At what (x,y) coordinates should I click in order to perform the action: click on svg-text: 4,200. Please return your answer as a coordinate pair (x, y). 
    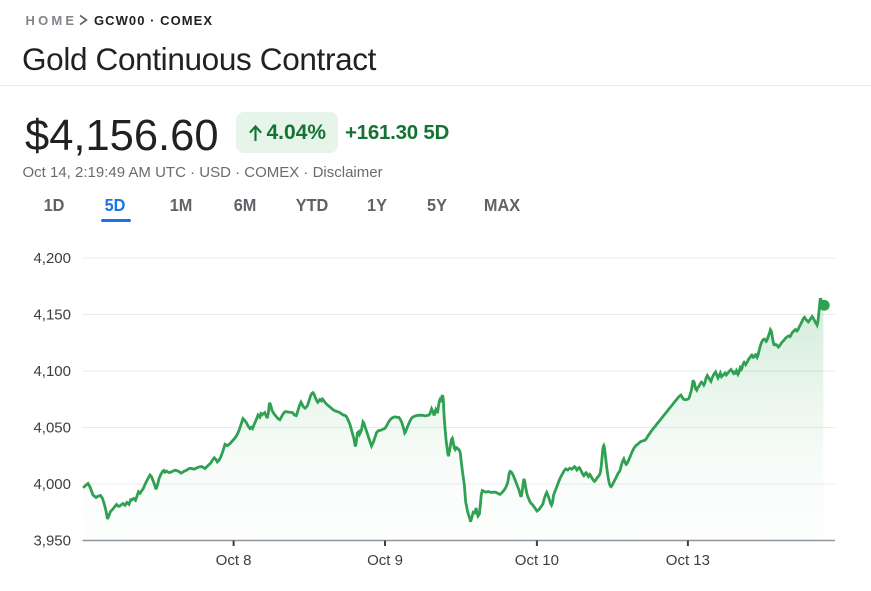
    Looking at the image, I should click on (52, 258).